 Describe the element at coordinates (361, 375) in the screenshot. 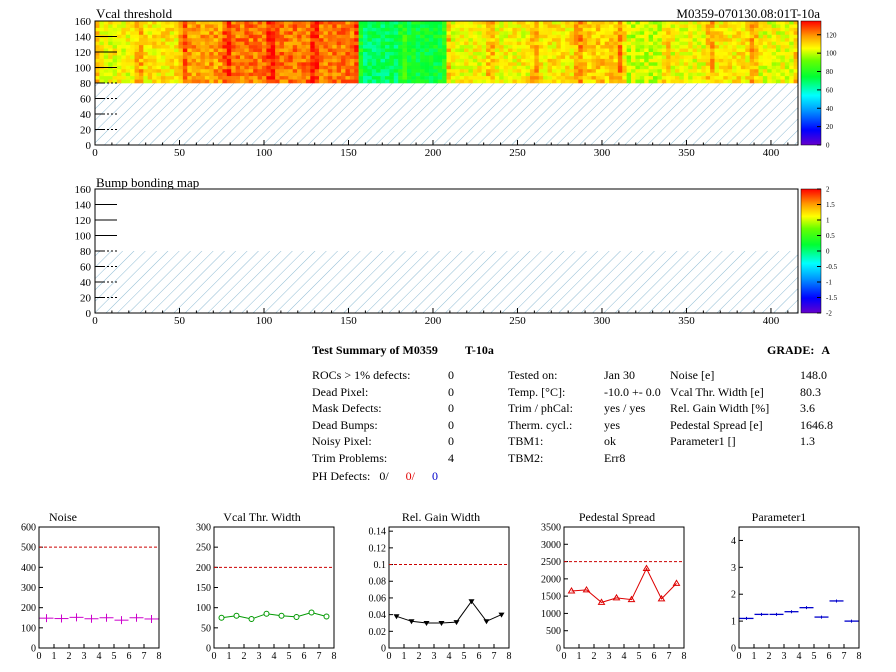

I see `defect-label: ROCs > 1% defects:` at that location.